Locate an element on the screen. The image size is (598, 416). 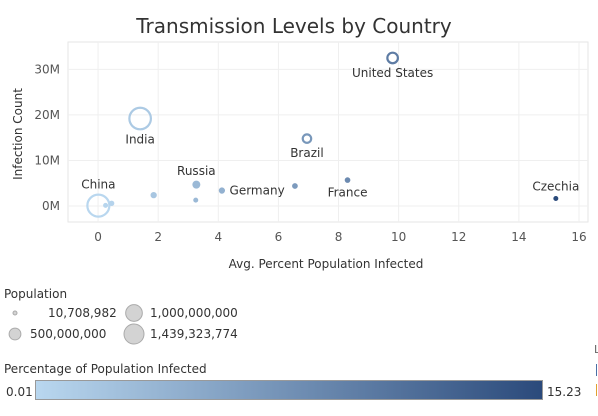
size-legend-item: 10,708,982 is located at coordinates (82, 313).